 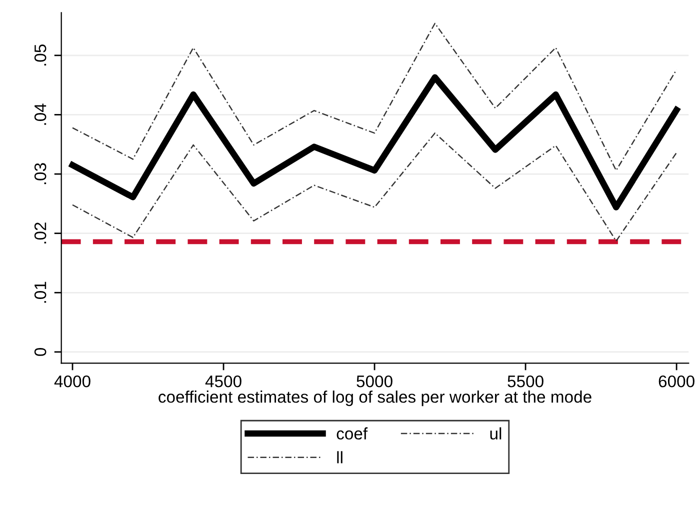 I want to click on x-tick-label: 5000, so click(x=374, y=381).